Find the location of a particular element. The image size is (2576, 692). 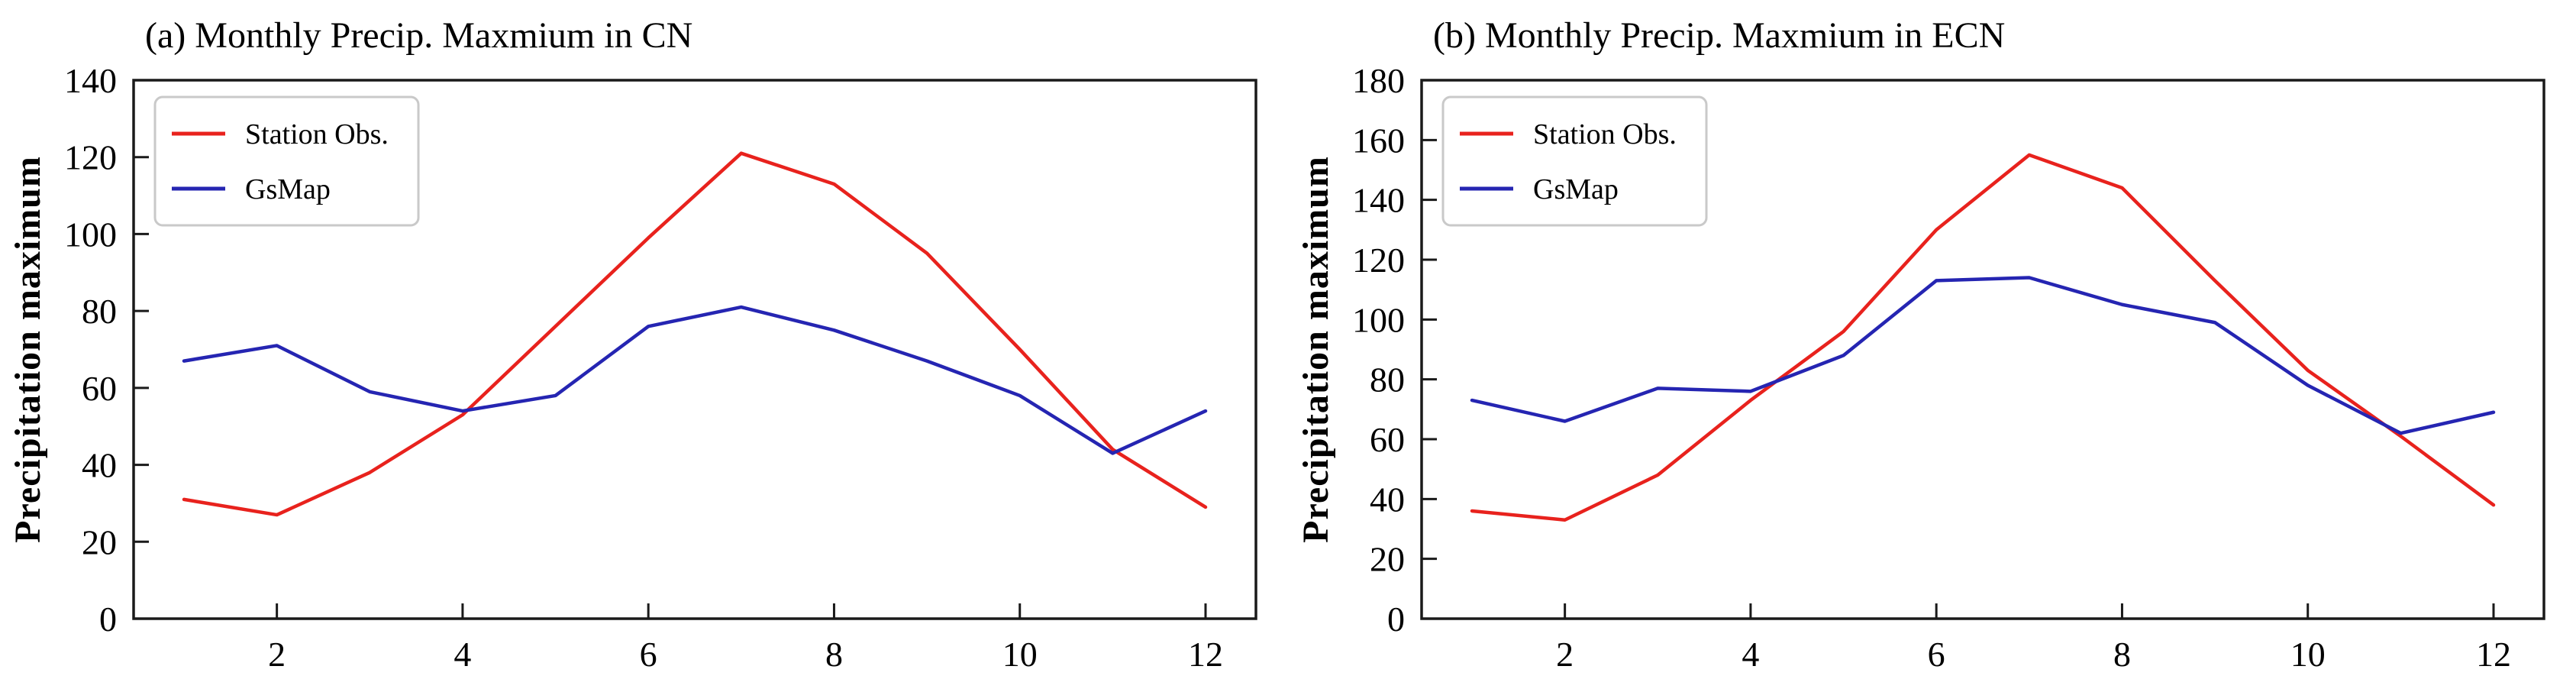

chart-title: (b) Monthly Precip. Maxmium in ECN is located at coordinates (1719, 35).